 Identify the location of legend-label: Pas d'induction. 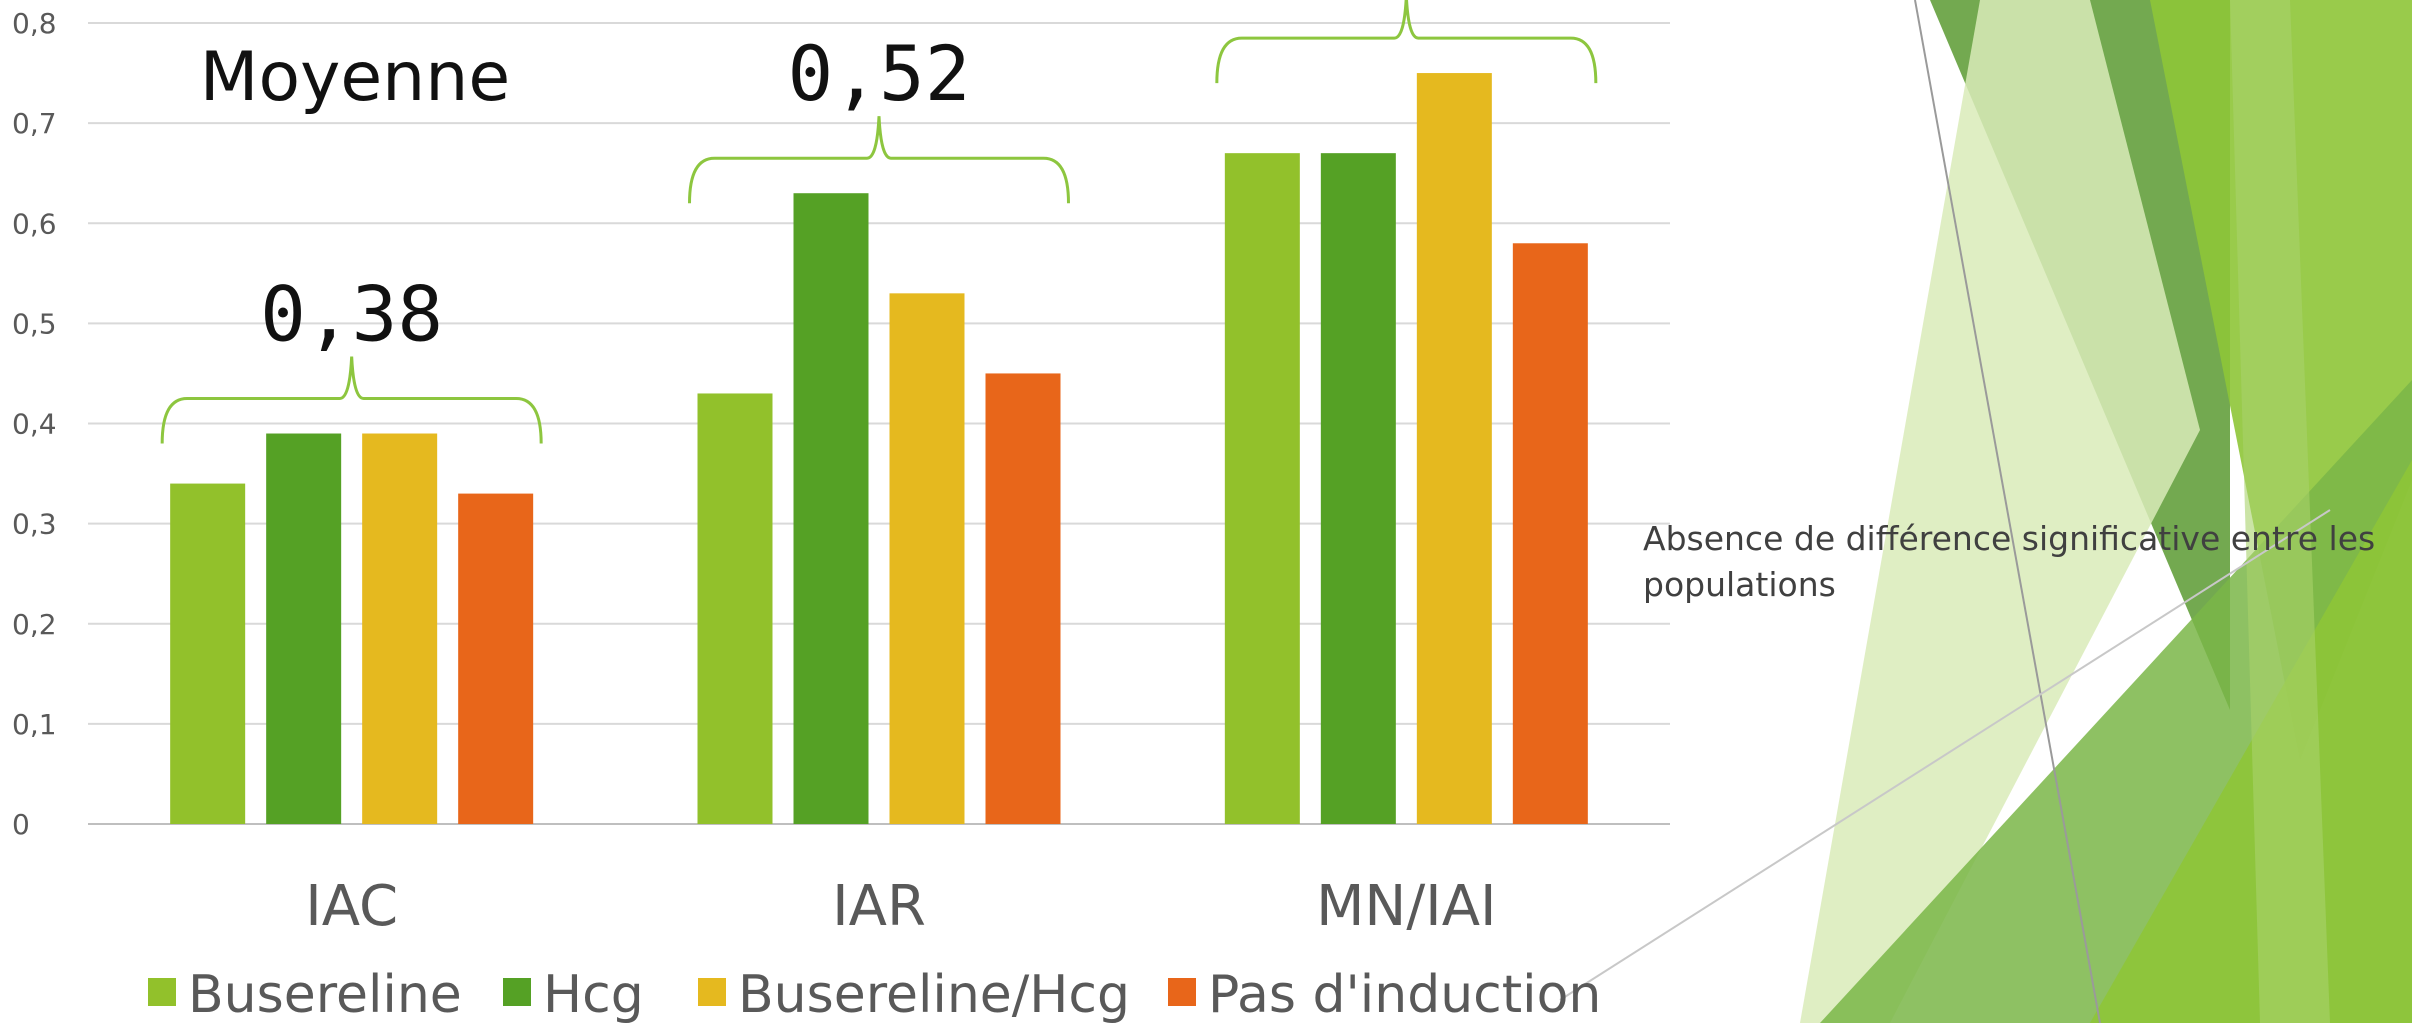
(1404, 994).